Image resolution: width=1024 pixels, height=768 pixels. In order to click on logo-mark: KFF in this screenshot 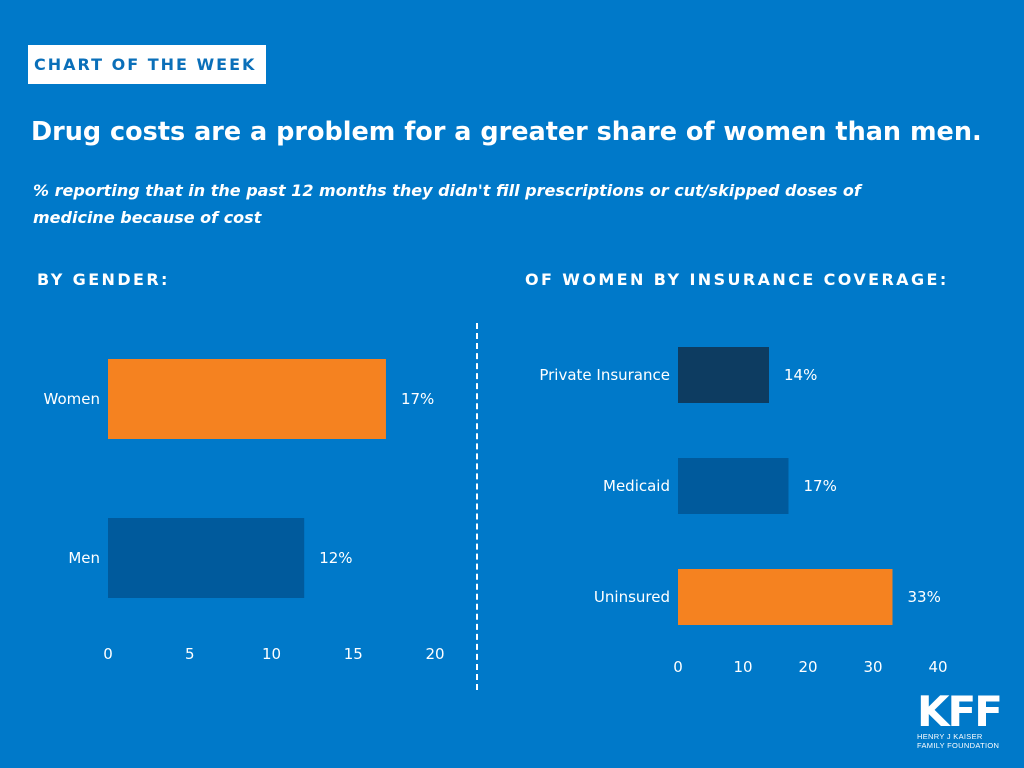, I will do `click(960, 711)`.